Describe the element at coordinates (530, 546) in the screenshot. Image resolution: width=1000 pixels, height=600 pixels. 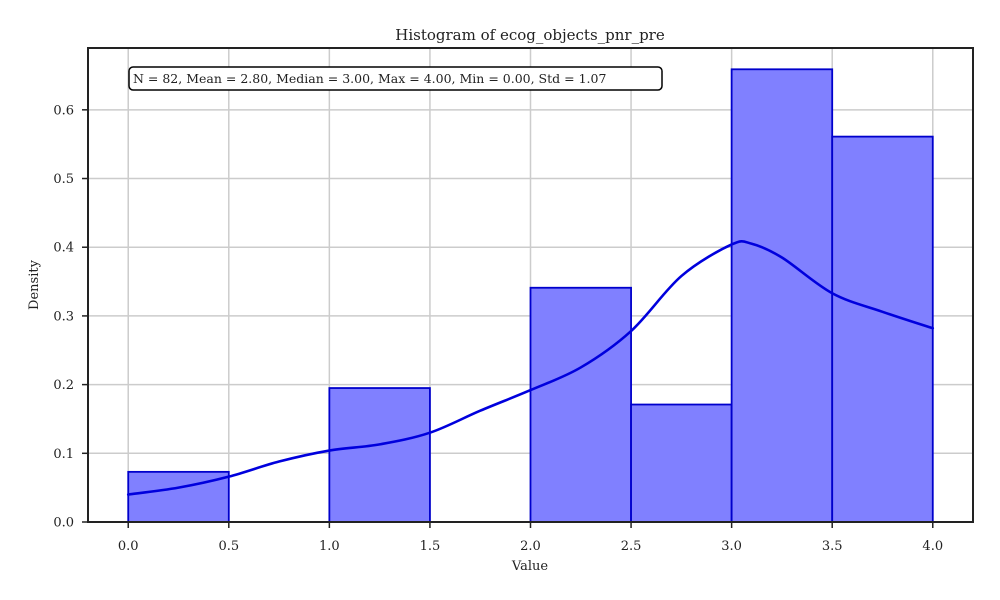
I see `x-tick-label: 2.0` at that location.